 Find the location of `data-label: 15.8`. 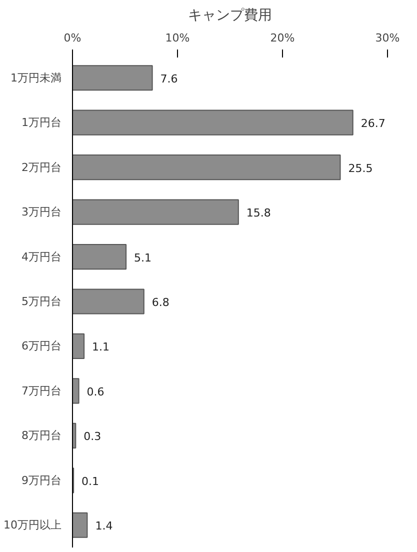

data-label: 15.8 is located at coordinates (258, 213).